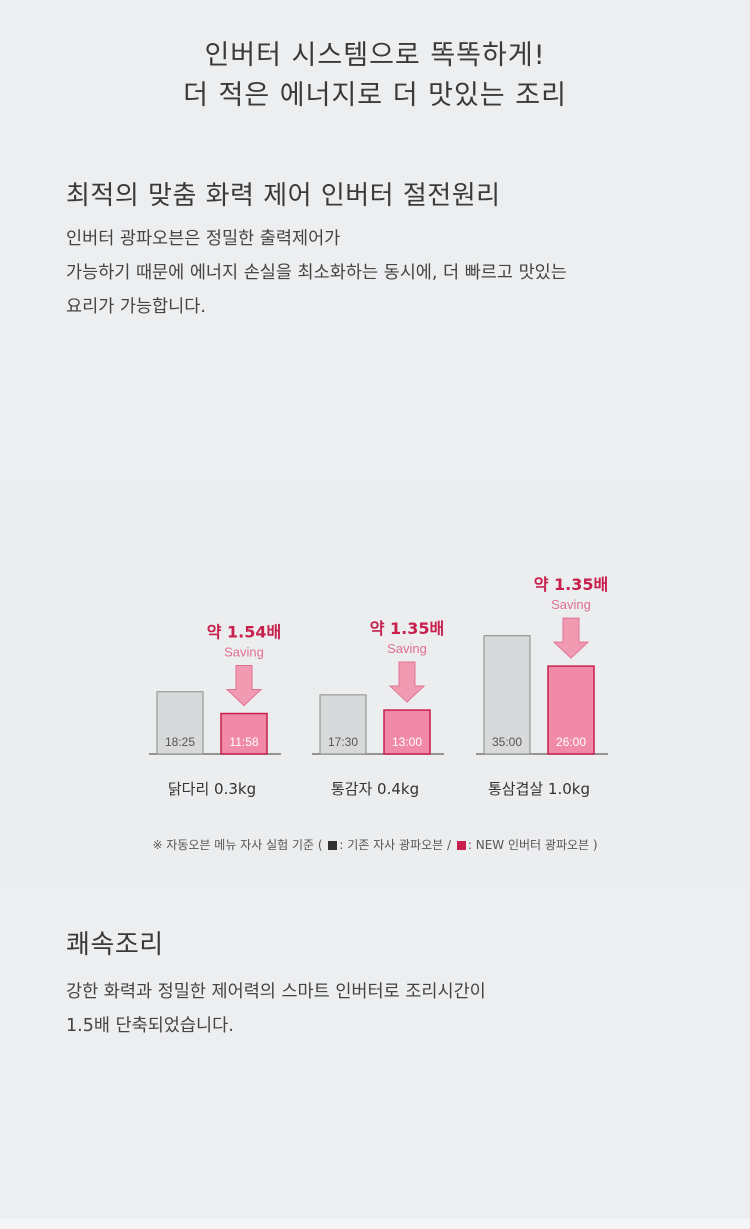 This screenshot has height=1229, width=750. What do you see at coordinates (244, 632) in the screenshot?
I see `saving-ratio-label: 약 1.54배` at bounding box center [244, 632].